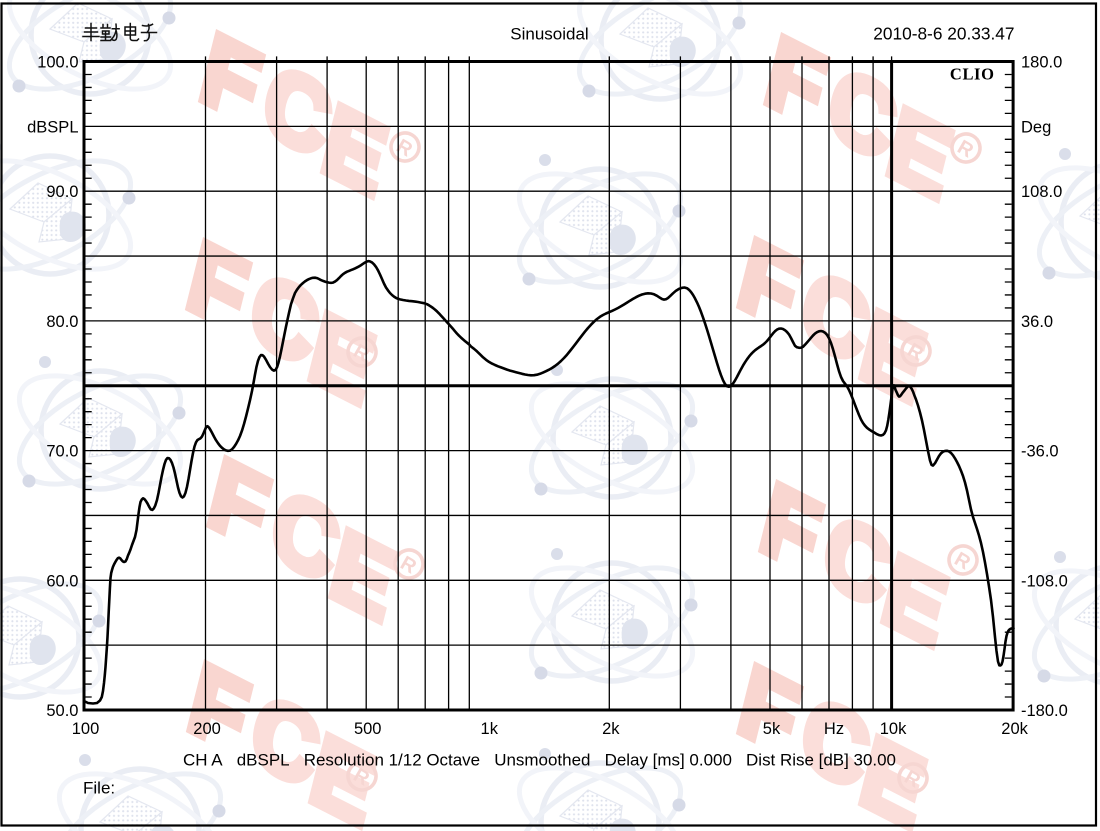 The image size is (1100, 831). I want to click on svg-text: 500, so click(368, 729).